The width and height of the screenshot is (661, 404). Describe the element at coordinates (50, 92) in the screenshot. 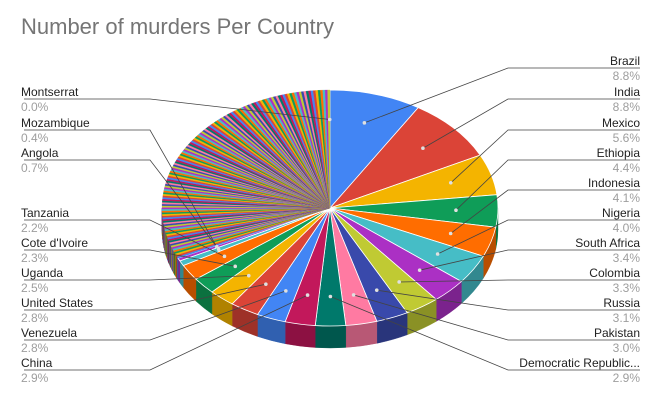

I see `slice-label-name: Montserrat` at that location.